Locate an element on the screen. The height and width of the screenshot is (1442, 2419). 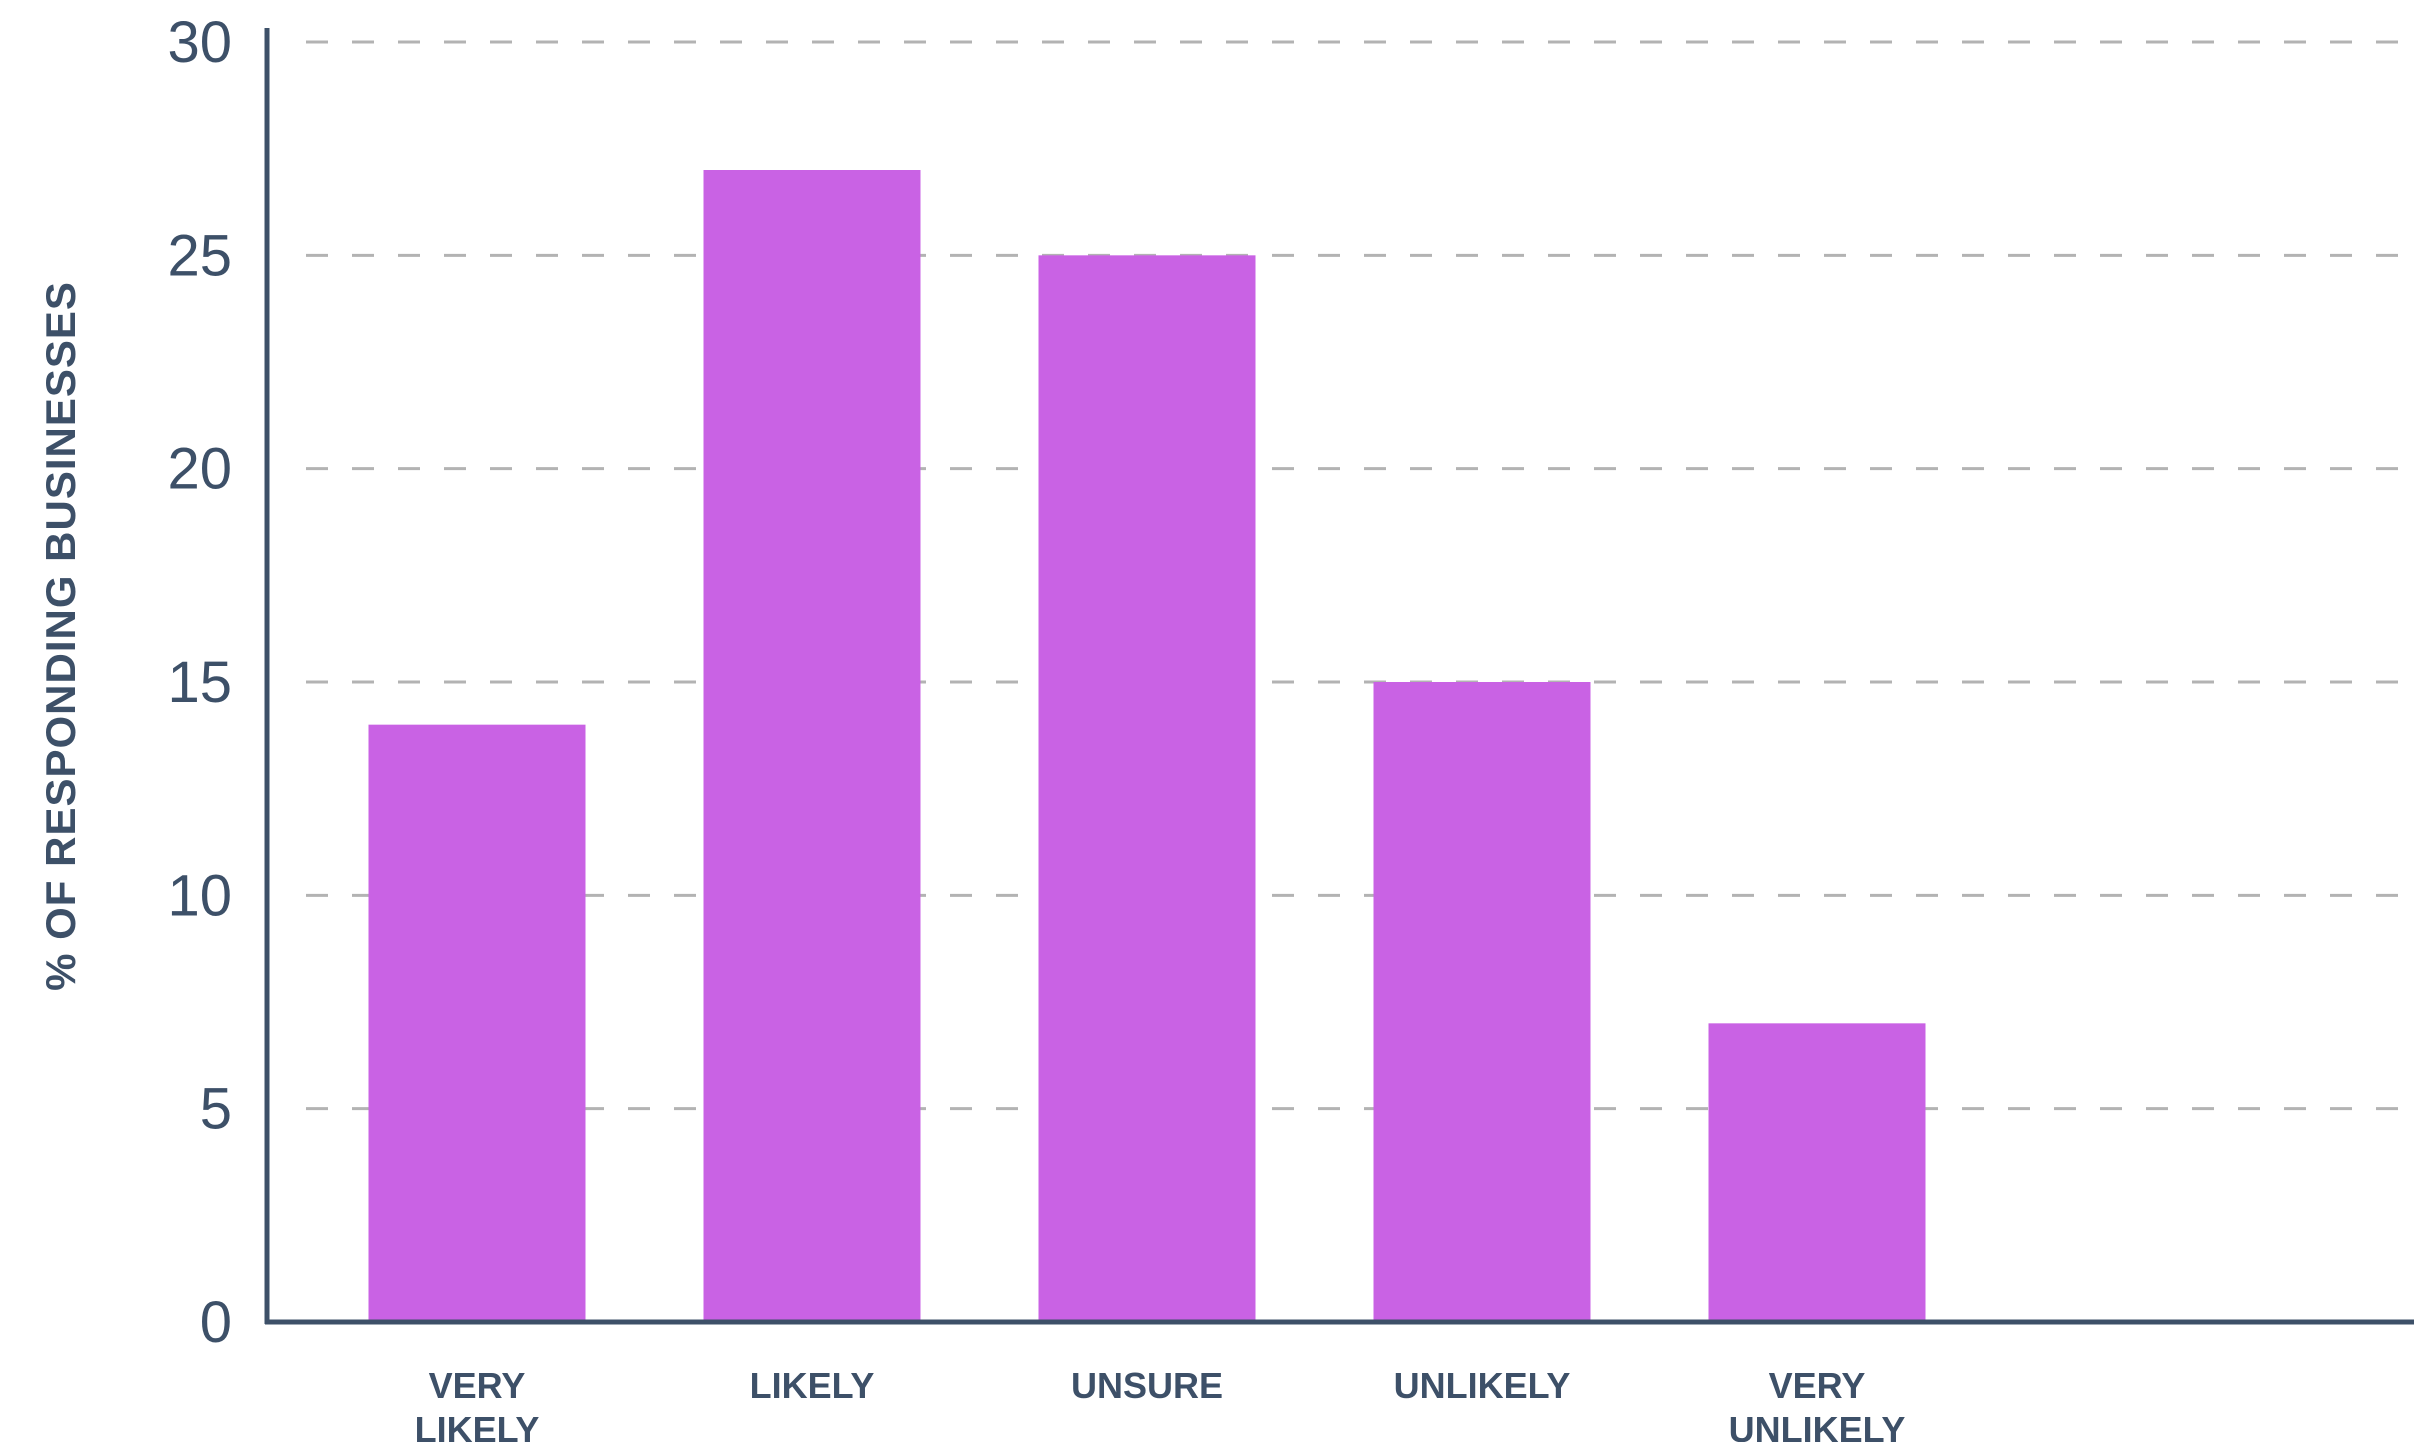
x-category-label: VERY LIKELY is located at coordinates (477, 1403).